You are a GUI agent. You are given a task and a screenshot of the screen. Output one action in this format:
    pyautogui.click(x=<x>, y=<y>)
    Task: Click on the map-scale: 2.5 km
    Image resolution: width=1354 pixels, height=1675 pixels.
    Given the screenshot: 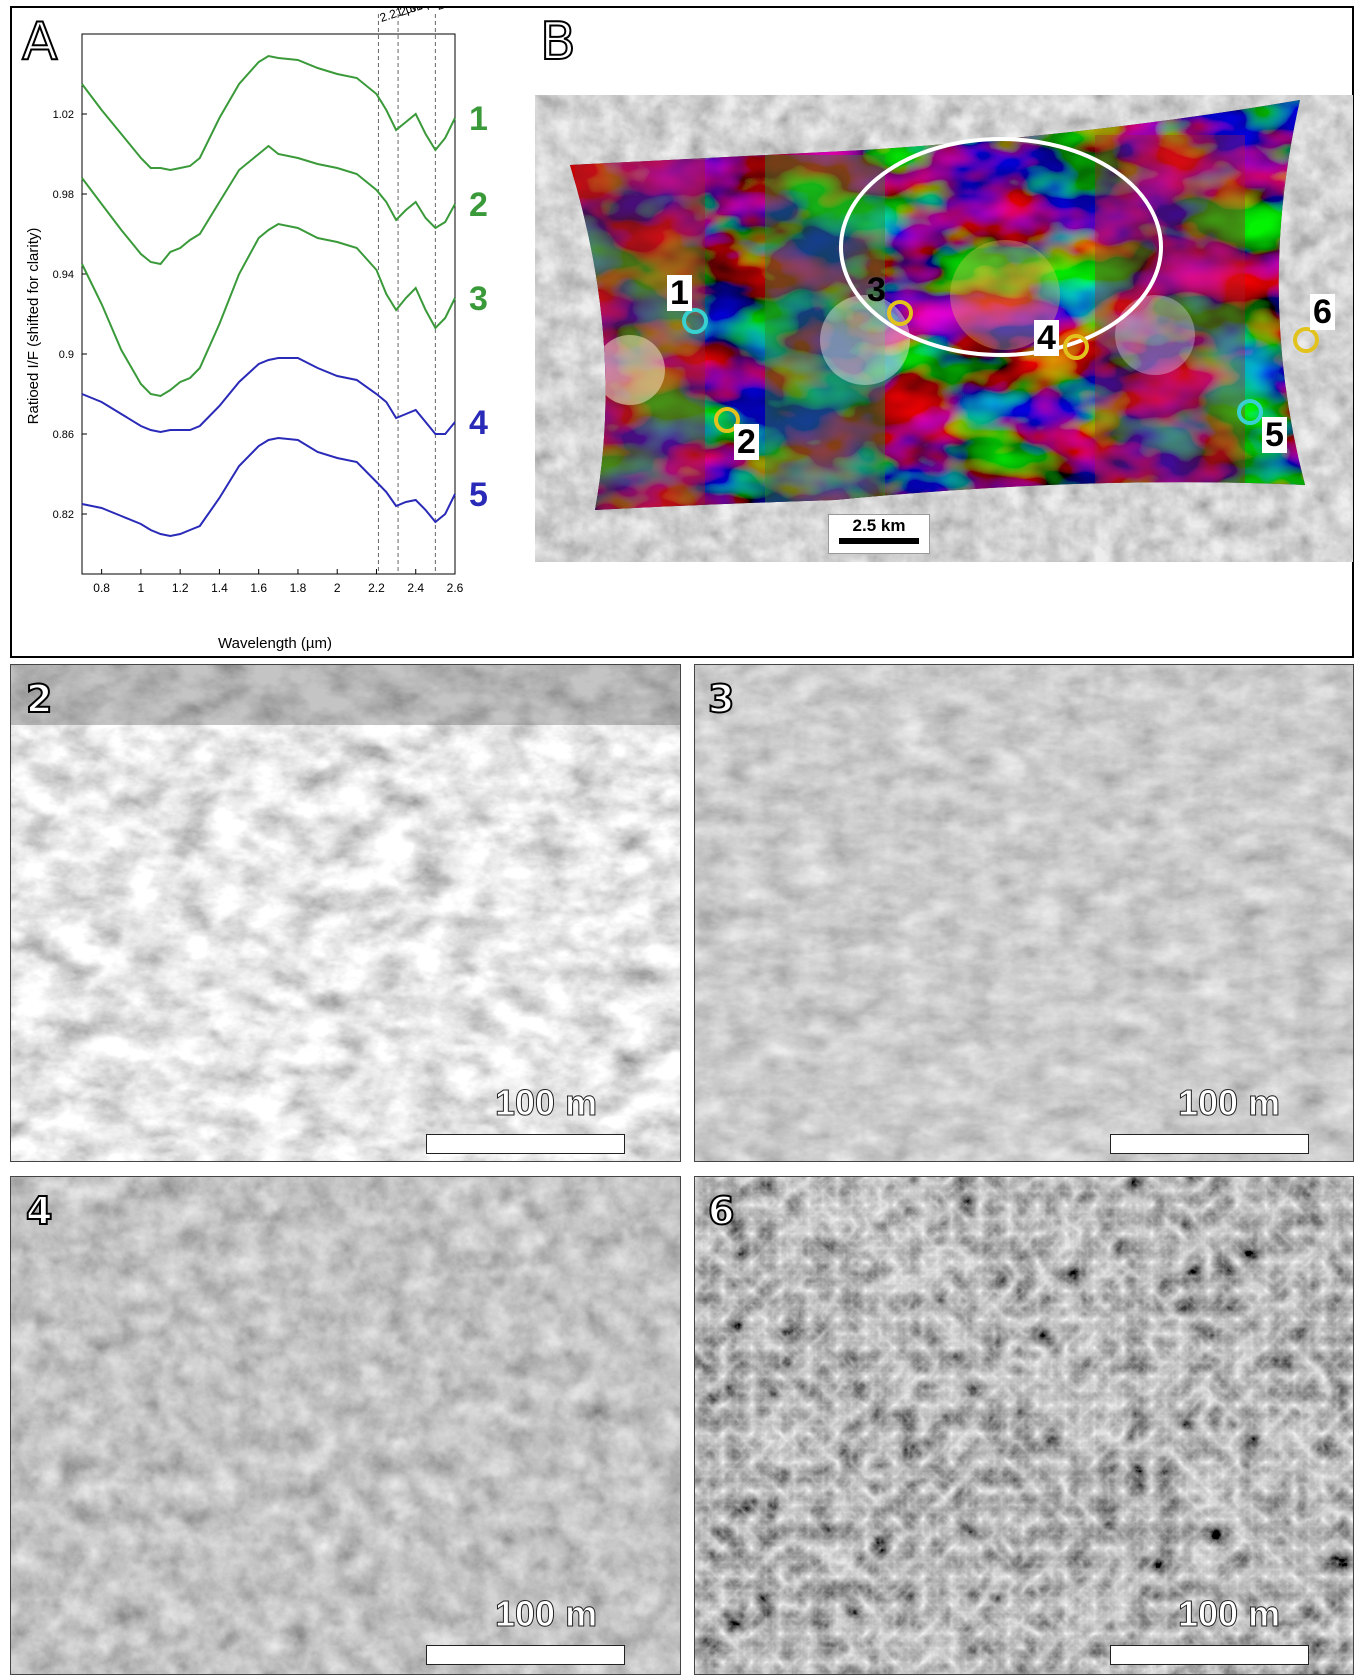 What is the action you would take?
    pyautogui.click(x=879, y=534)
    